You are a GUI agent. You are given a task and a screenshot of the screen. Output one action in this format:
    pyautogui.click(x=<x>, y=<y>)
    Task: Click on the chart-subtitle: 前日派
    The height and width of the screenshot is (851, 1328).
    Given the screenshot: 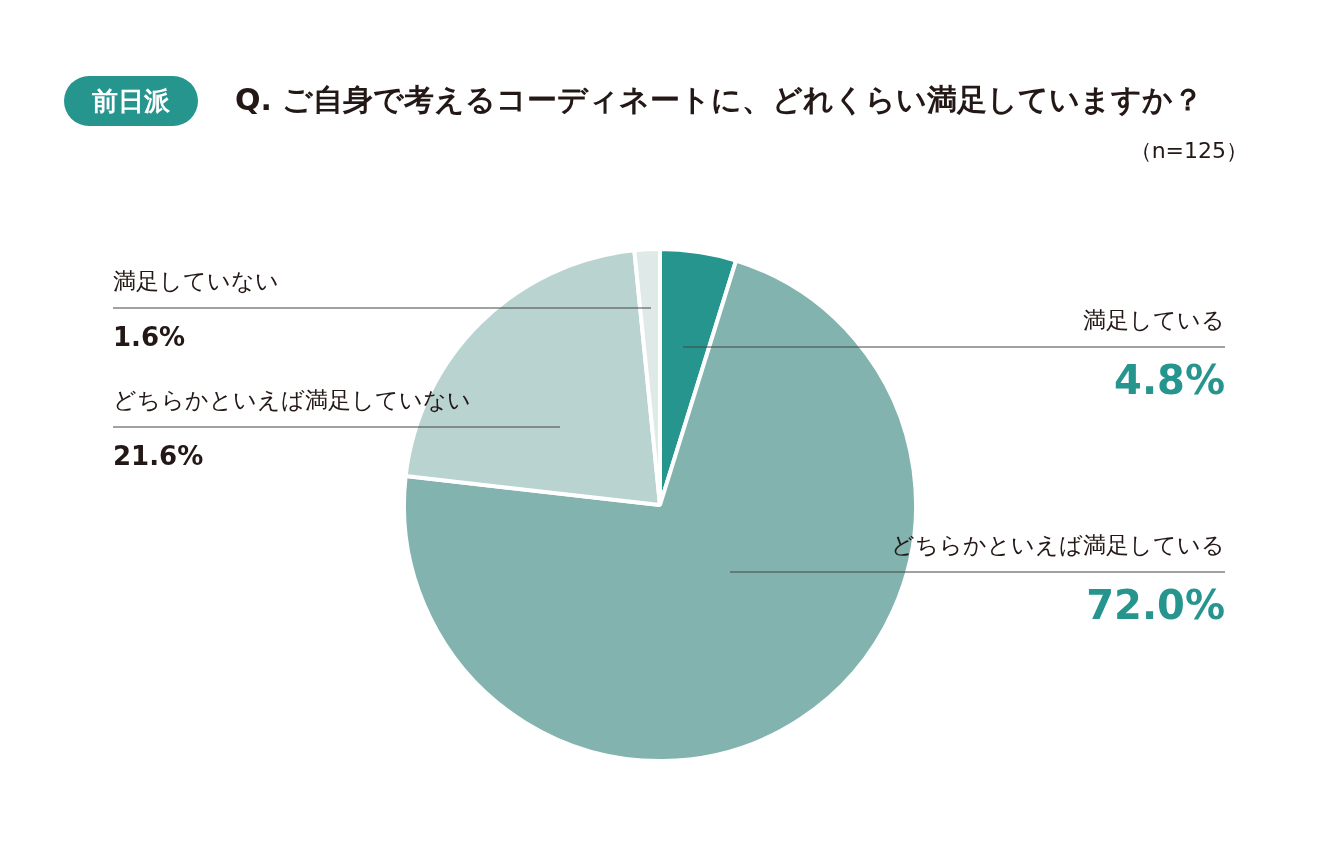 What is the action you would take?
    pyautogui.click(x=131, y=101)
    